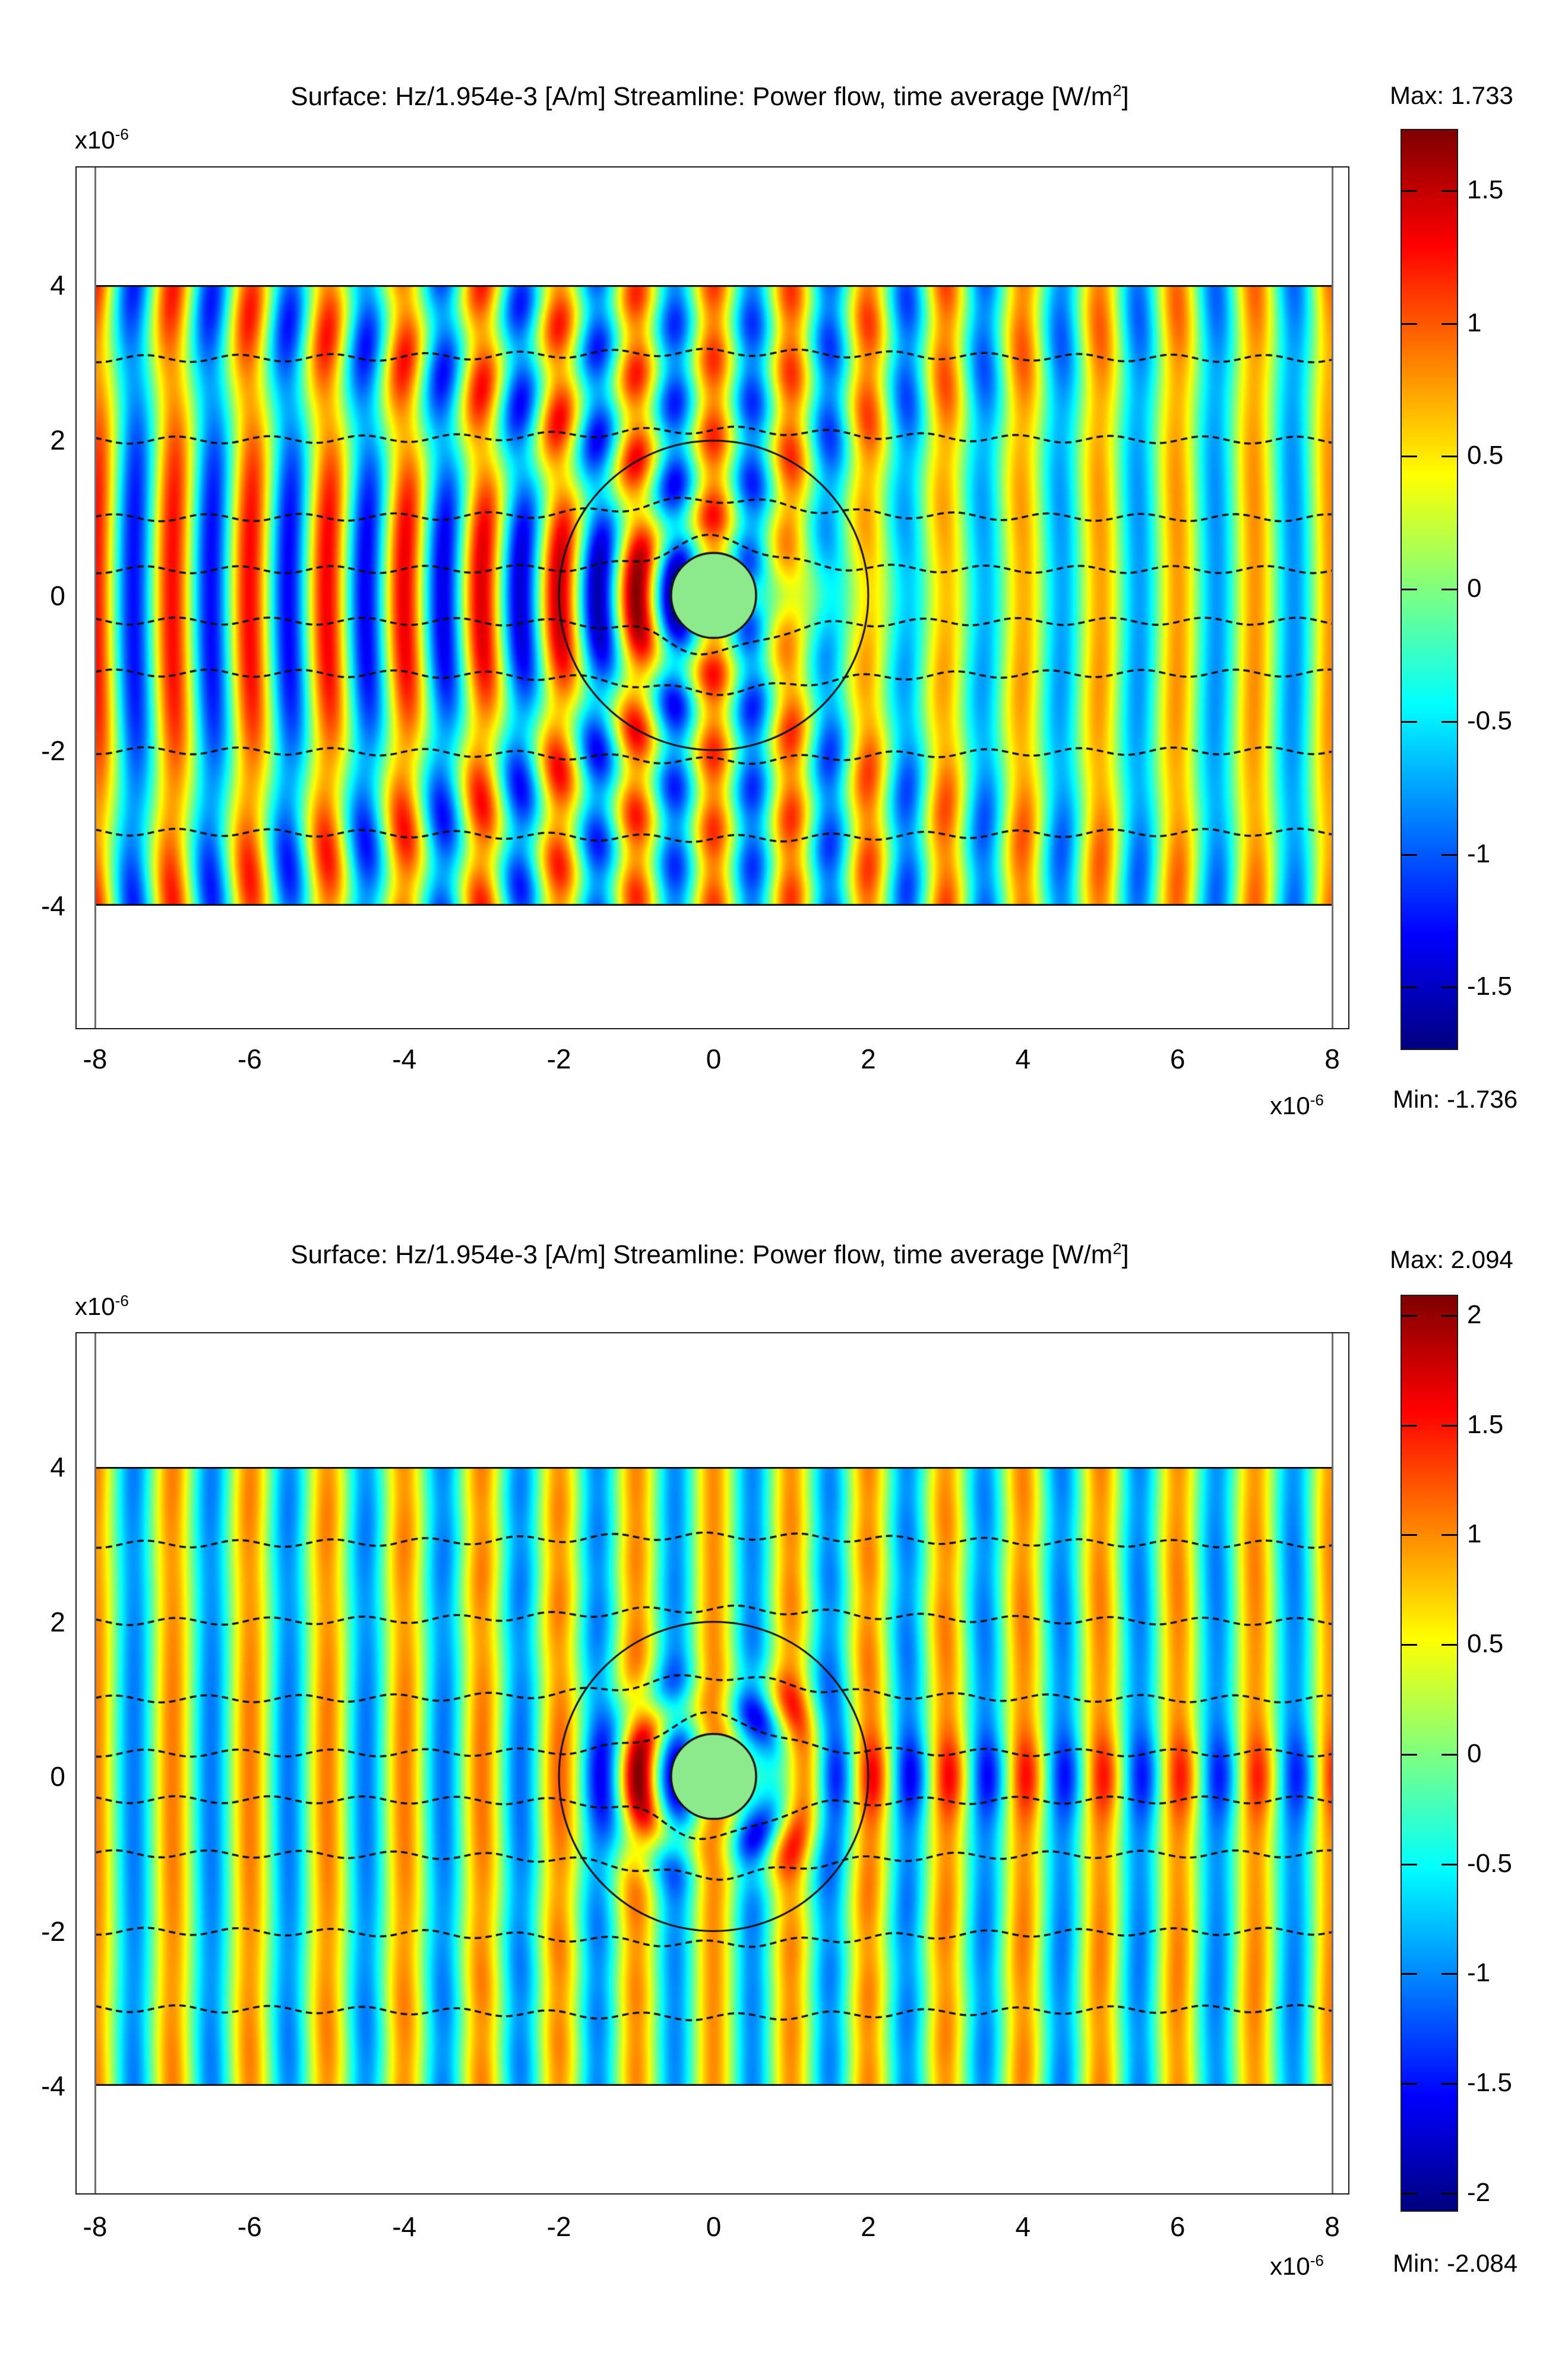  I want to click on plot2-left-domain-edge, so click(95, 1763).